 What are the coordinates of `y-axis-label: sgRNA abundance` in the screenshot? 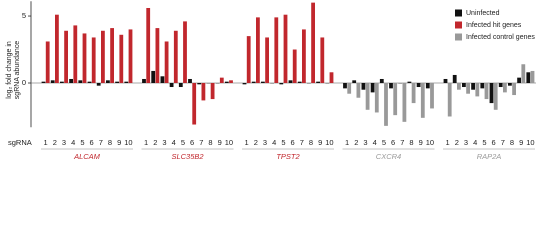 It's located at (17, 70).